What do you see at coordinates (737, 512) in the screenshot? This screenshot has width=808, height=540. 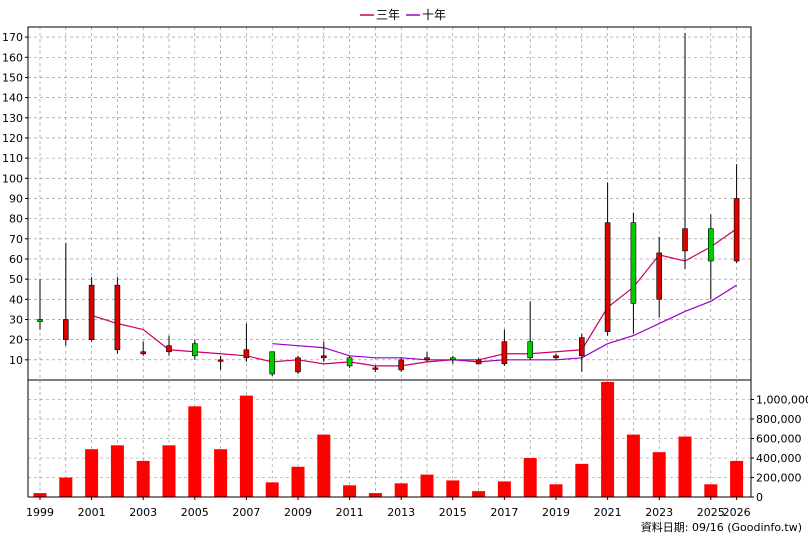 I see `x-tick-label: 2026` at bounding box center [737, 512].